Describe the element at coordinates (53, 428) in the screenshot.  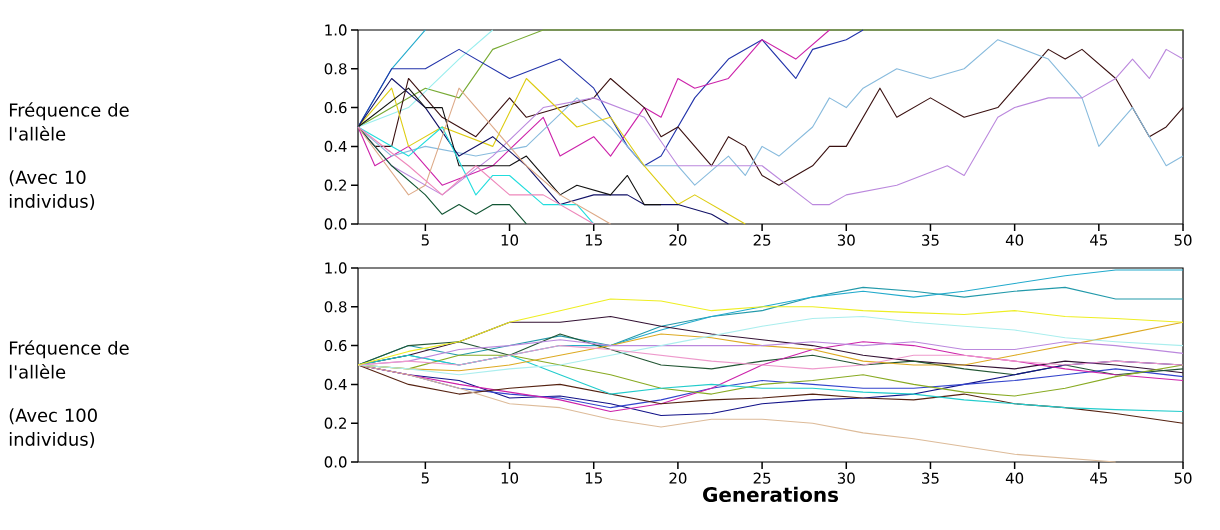
I see `text: (Avec 100 individus)` at that location.